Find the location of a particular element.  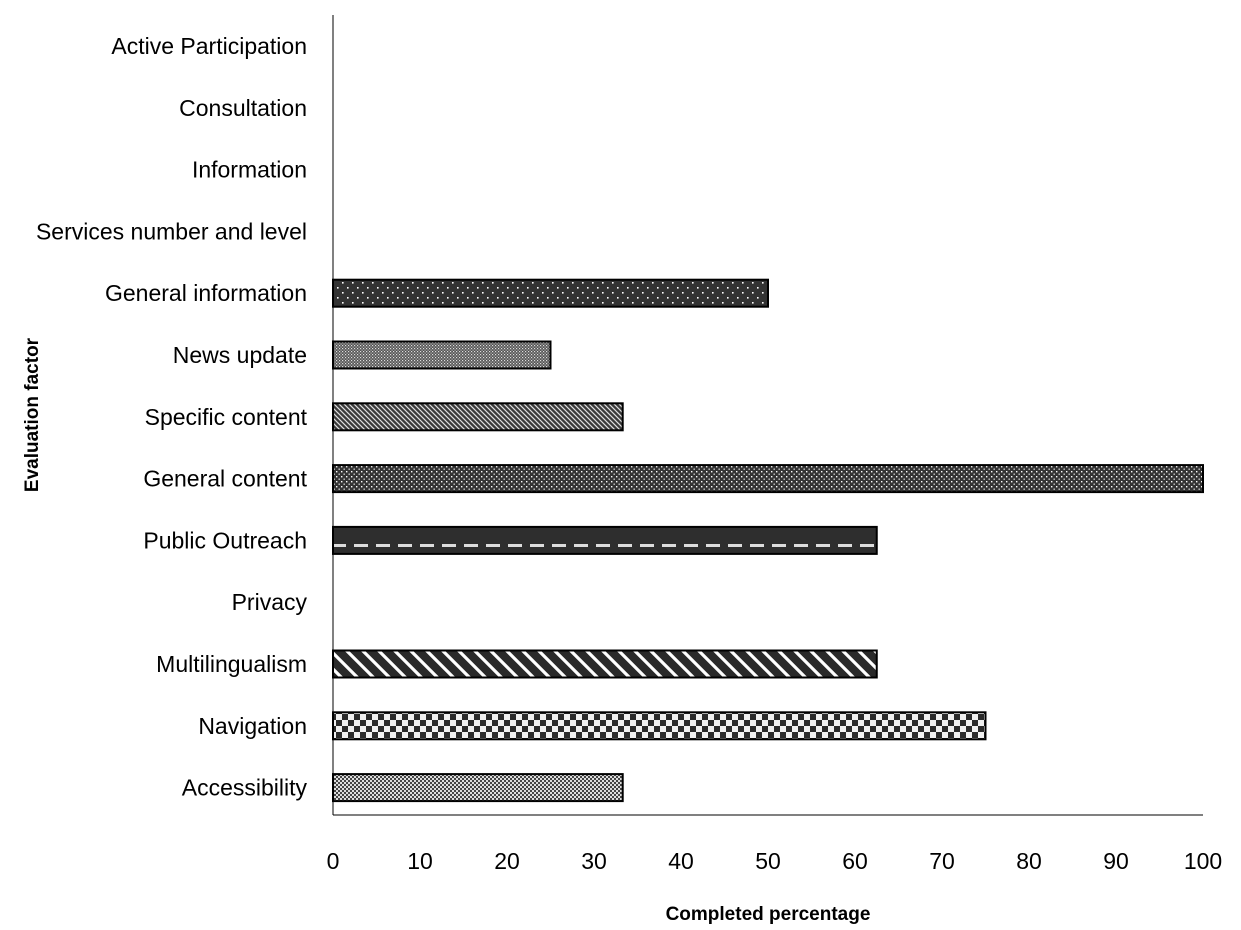

category-label: Multilingualism is located at coordinates (231, 664).